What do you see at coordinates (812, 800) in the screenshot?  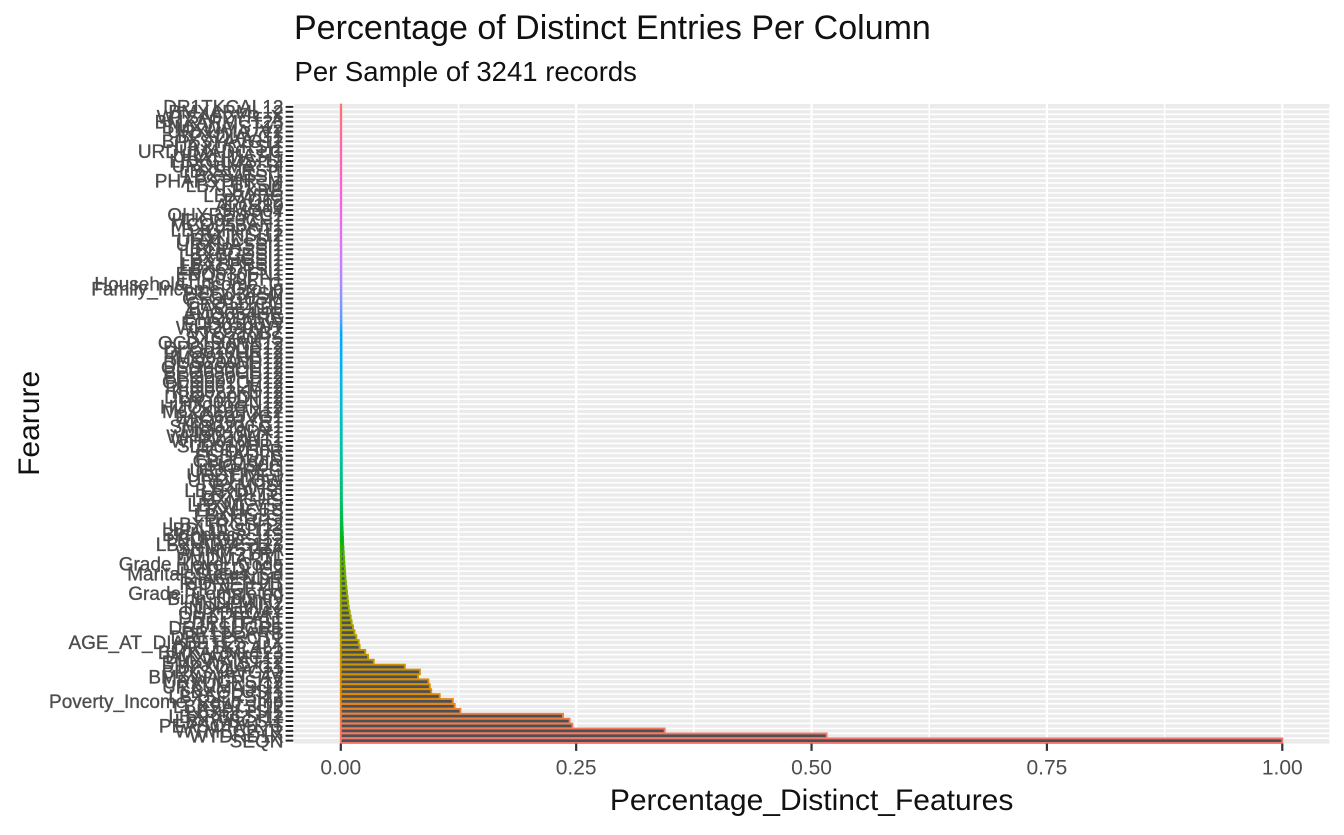 I see `svg-text: Percentage_Distinct_Features` at bounding box center [812, 800].